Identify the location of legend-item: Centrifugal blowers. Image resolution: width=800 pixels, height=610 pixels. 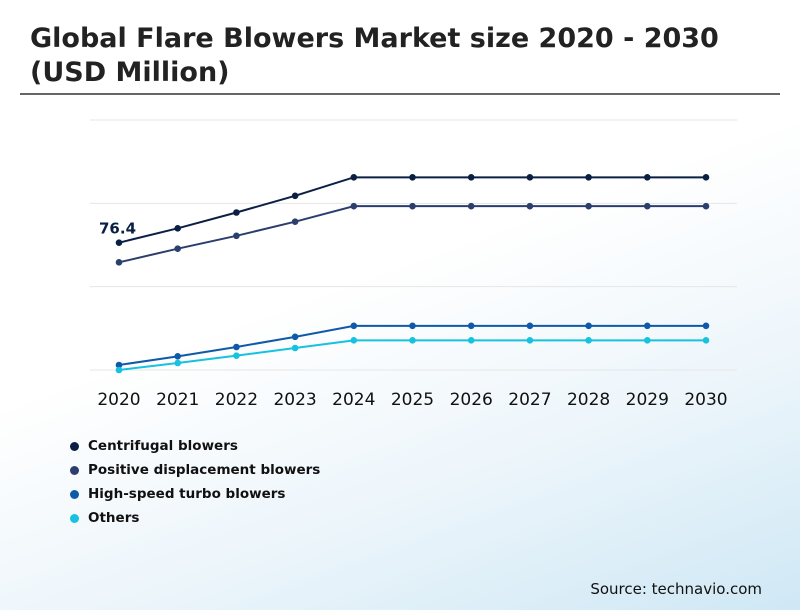
(195, 446).